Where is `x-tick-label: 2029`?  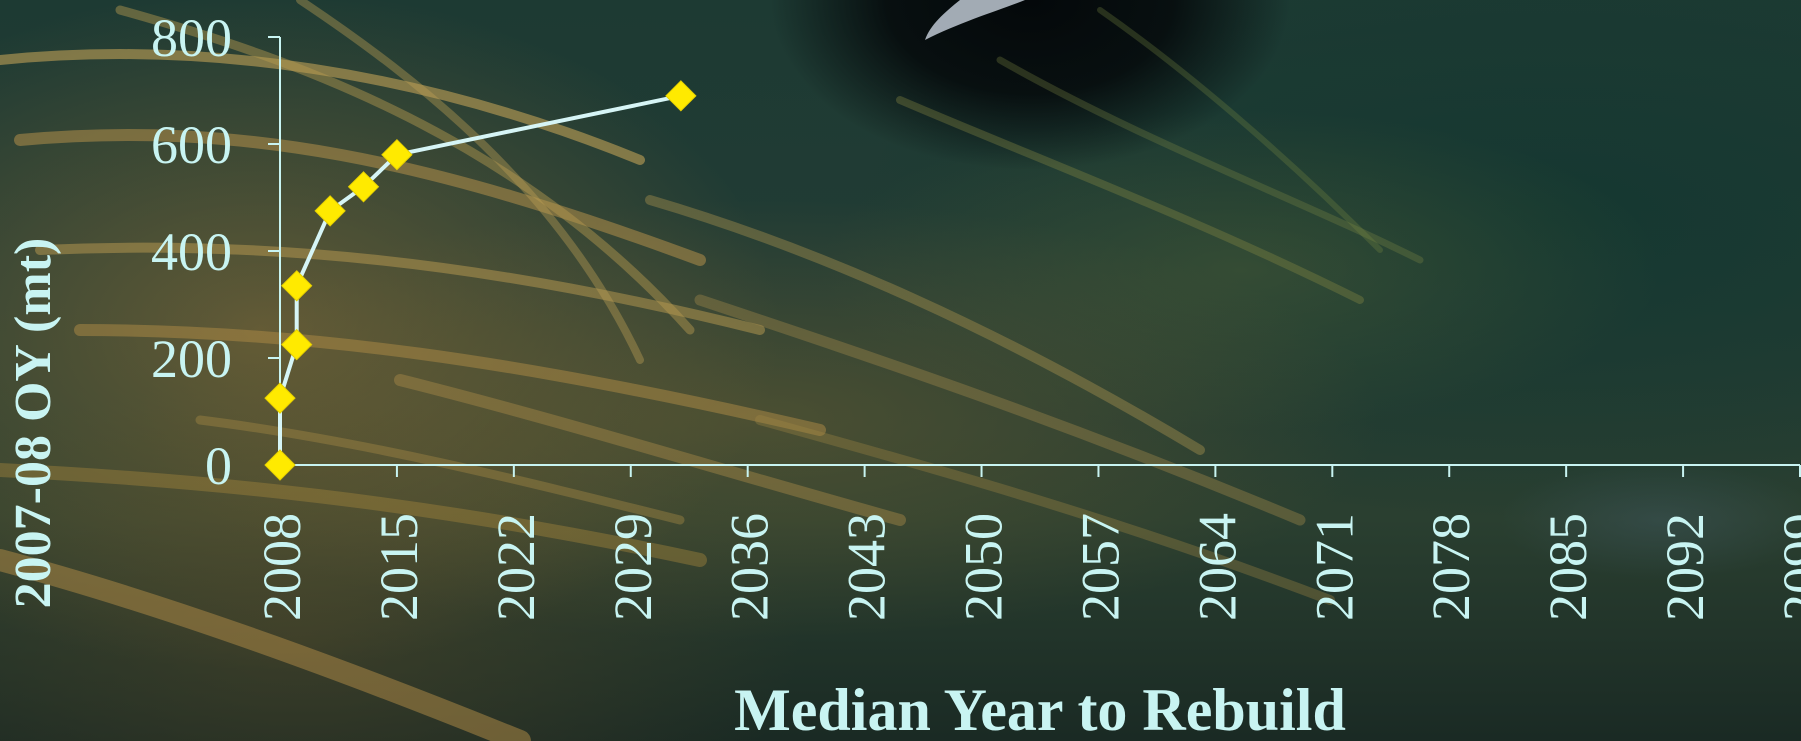 x-tick-label: 2029 is located at coordinates (633, 567).